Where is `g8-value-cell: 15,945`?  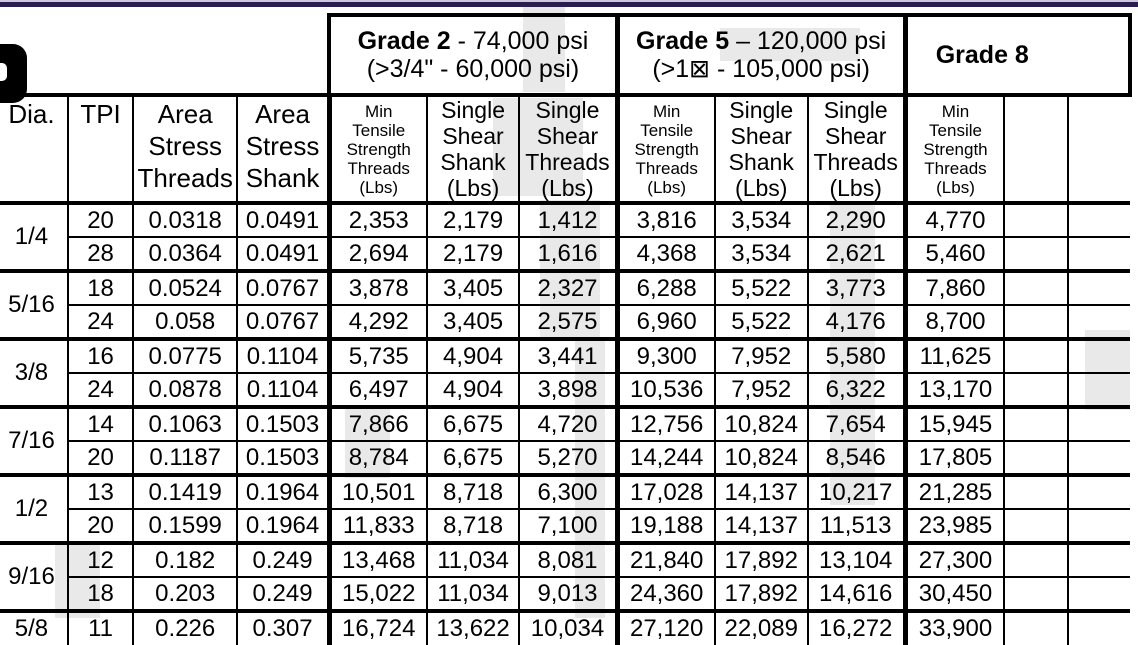 g8-value-cell: 15,945 is located at coordinates (953, 423).